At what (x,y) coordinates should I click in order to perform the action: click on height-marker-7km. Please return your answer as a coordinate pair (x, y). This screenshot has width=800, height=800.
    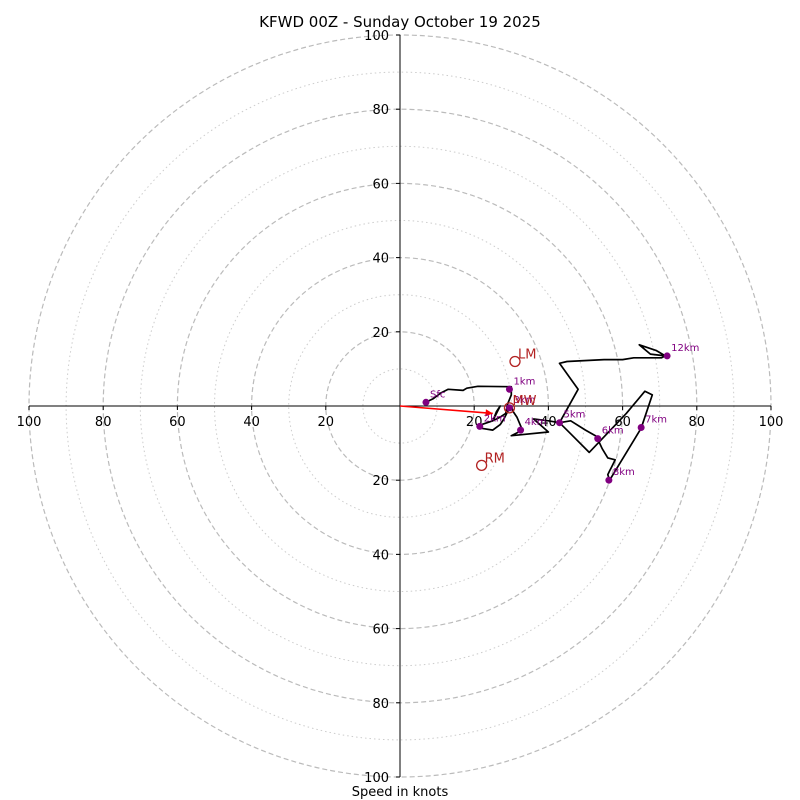
    Looking at the image, I should click on (641, 428).